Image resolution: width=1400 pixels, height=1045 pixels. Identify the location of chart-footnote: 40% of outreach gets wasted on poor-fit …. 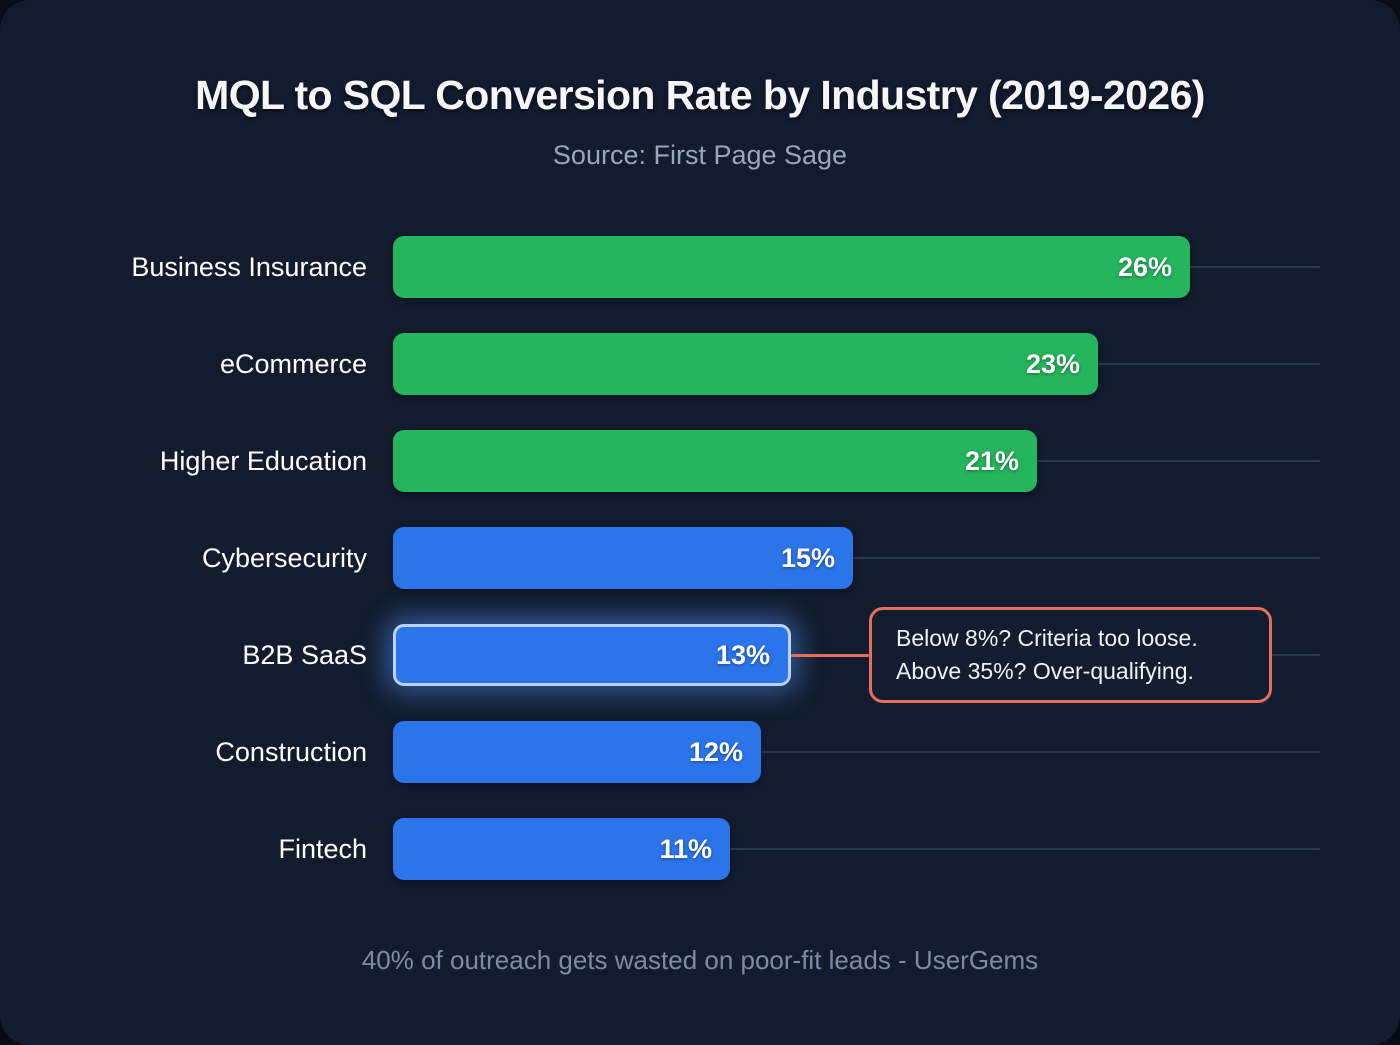
(700, 960).